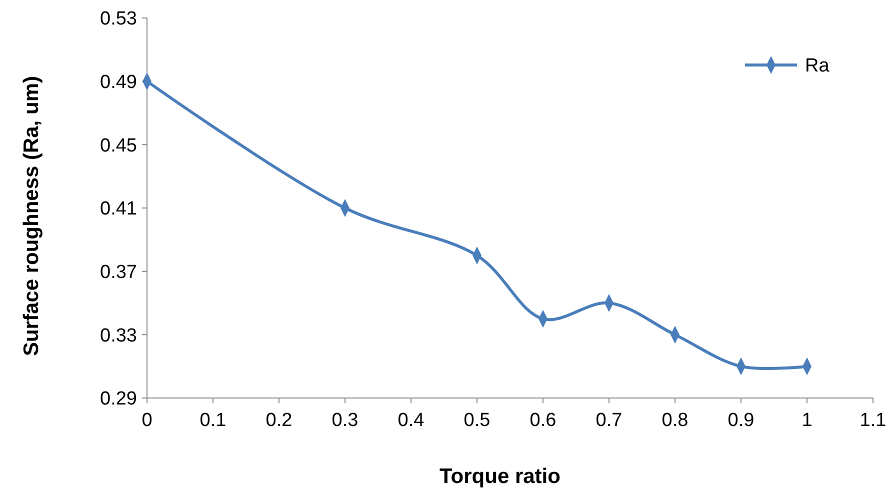  What do you see at coordinates (411, 420) in the screenshot?
I see `x-tick-label: 0.4` at bounding box center [411, 420].